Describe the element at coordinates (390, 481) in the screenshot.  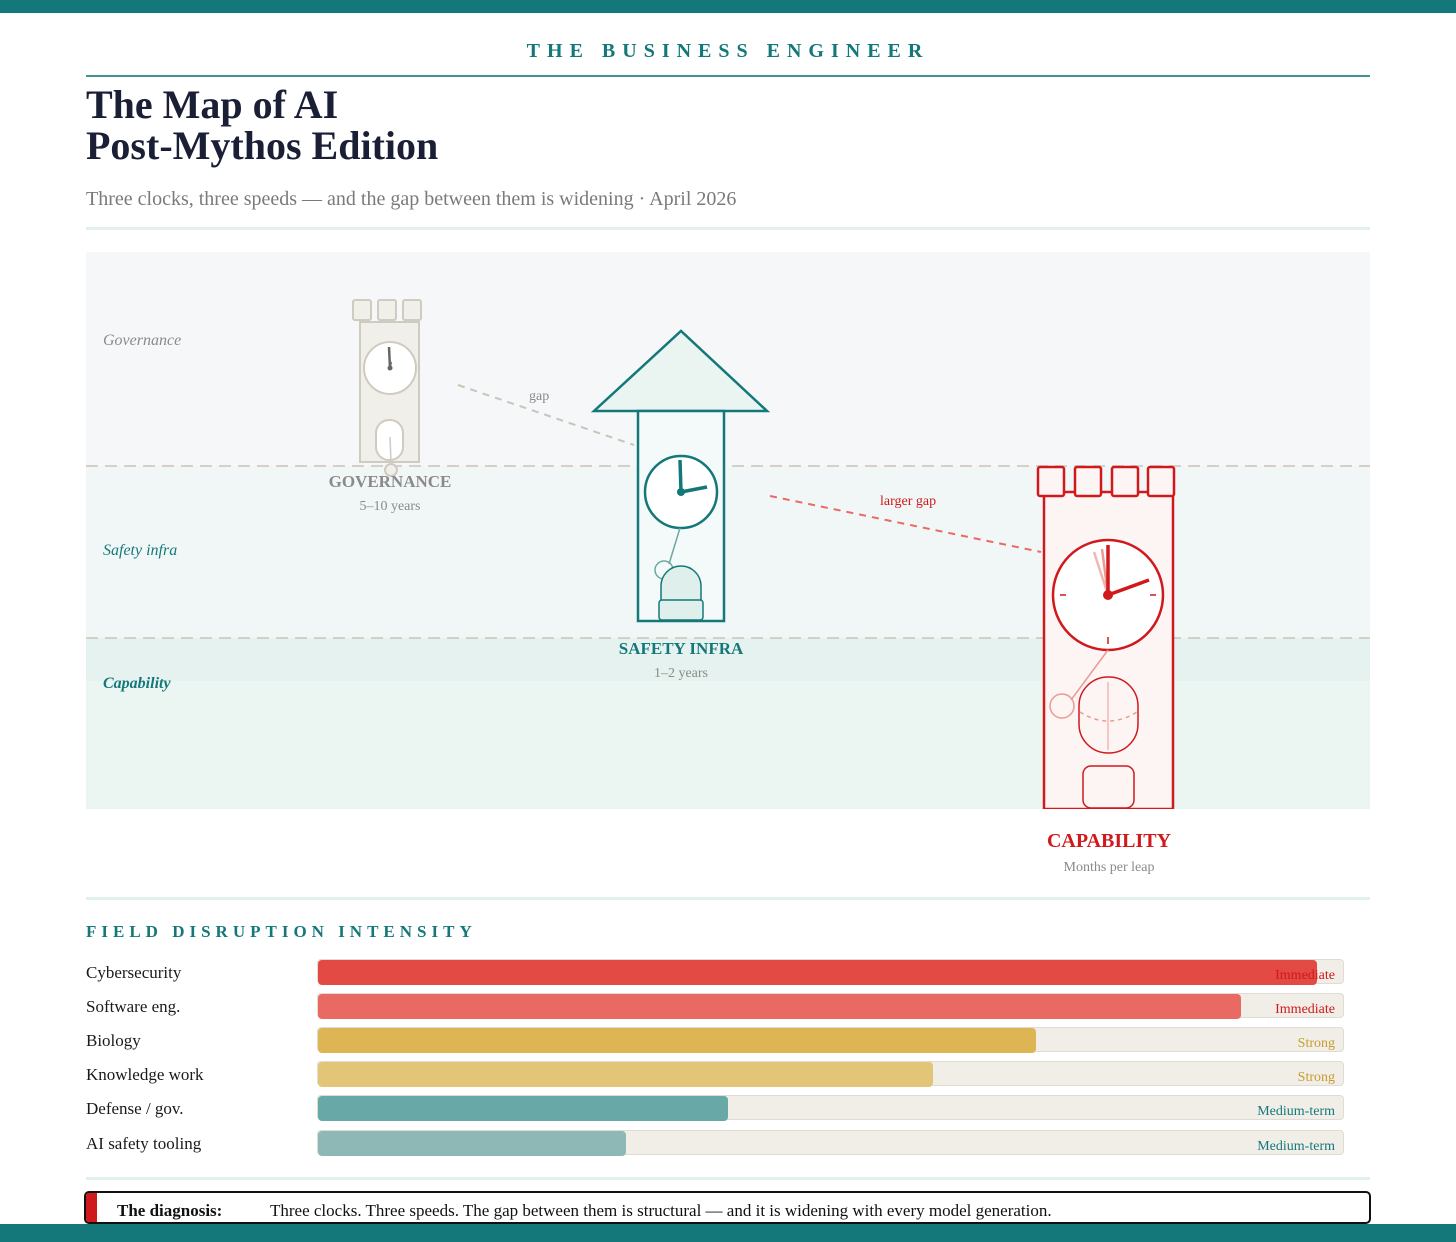
I see `governance-clock-name: GOVERNANCE` at that location.